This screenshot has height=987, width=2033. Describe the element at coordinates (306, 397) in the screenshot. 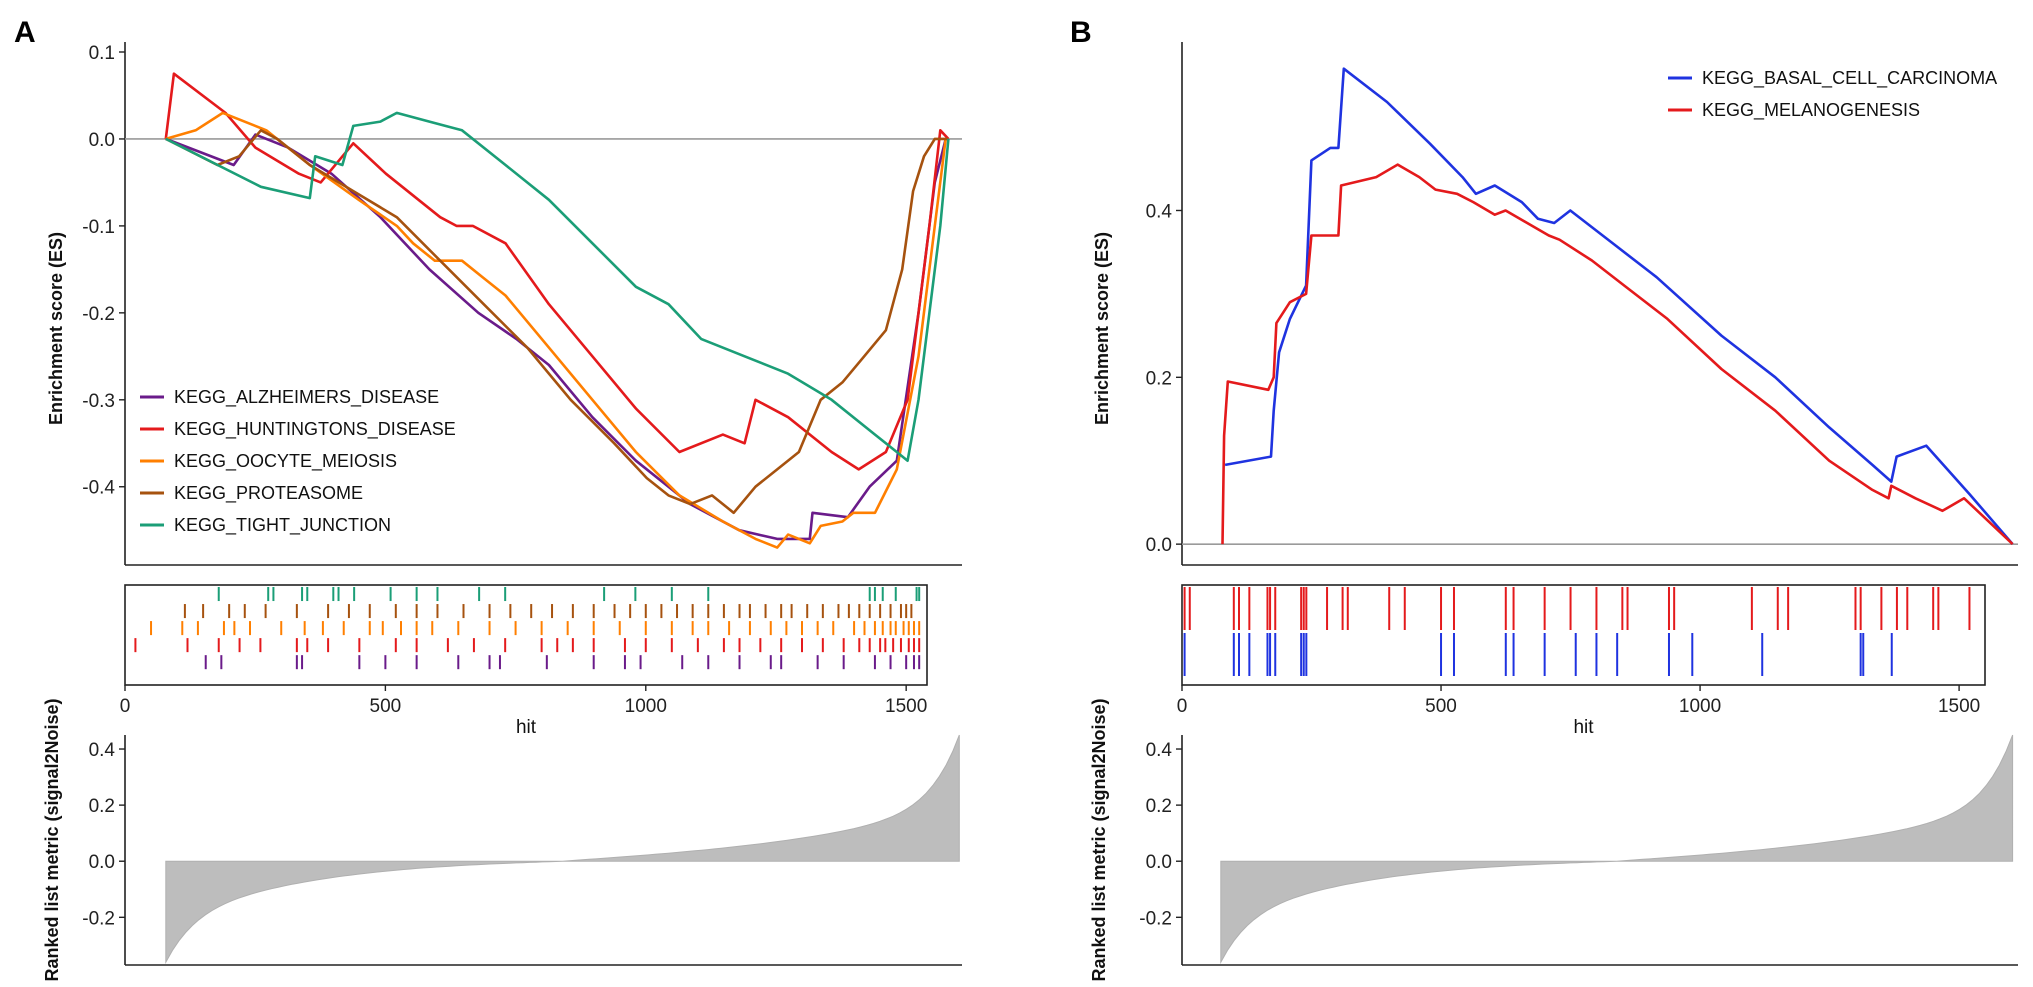

I see `legend-label: KEGG_ALZHEIMERS_DISEASE` at that location.